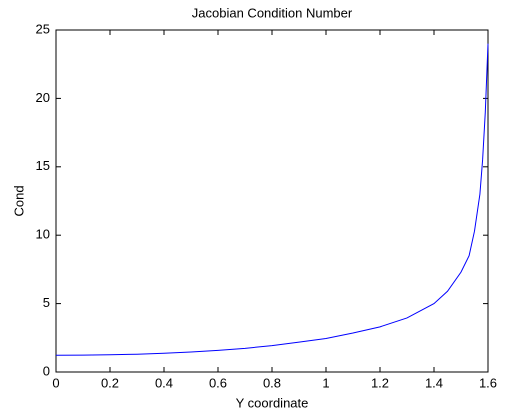  What do you see at coordinates (46, 370) in the screenshot?
I see `y-tick-label: 0` at bounding box center [46, 370].